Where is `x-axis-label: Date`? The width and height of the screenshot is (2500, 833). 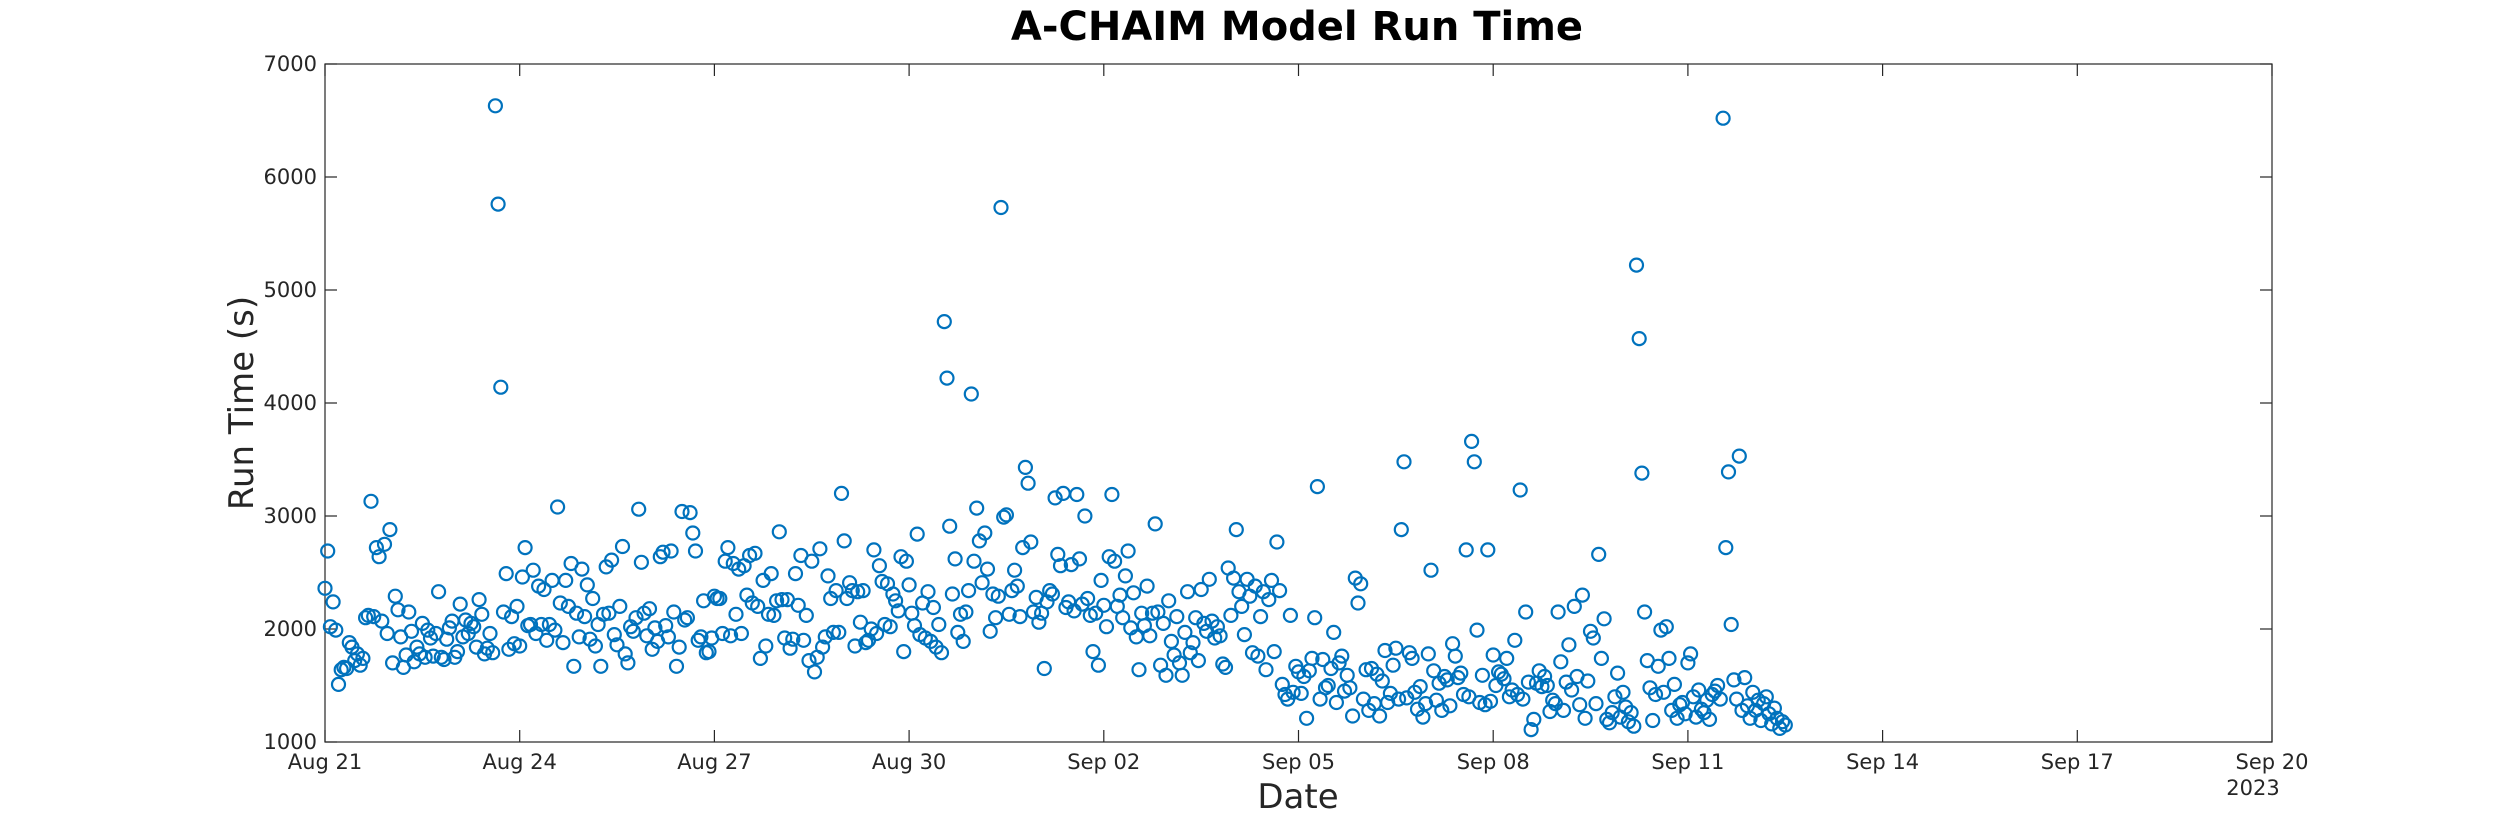
x-axis-label: Date is located at coordinates (1297, 797).